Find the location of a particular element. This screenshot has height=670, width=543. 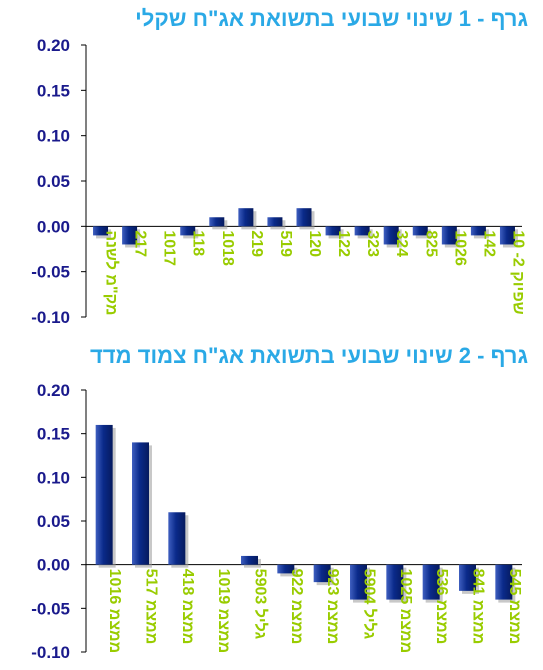

x-category-label: שפיוק 2- 10 is located at coordinates (517, 272).